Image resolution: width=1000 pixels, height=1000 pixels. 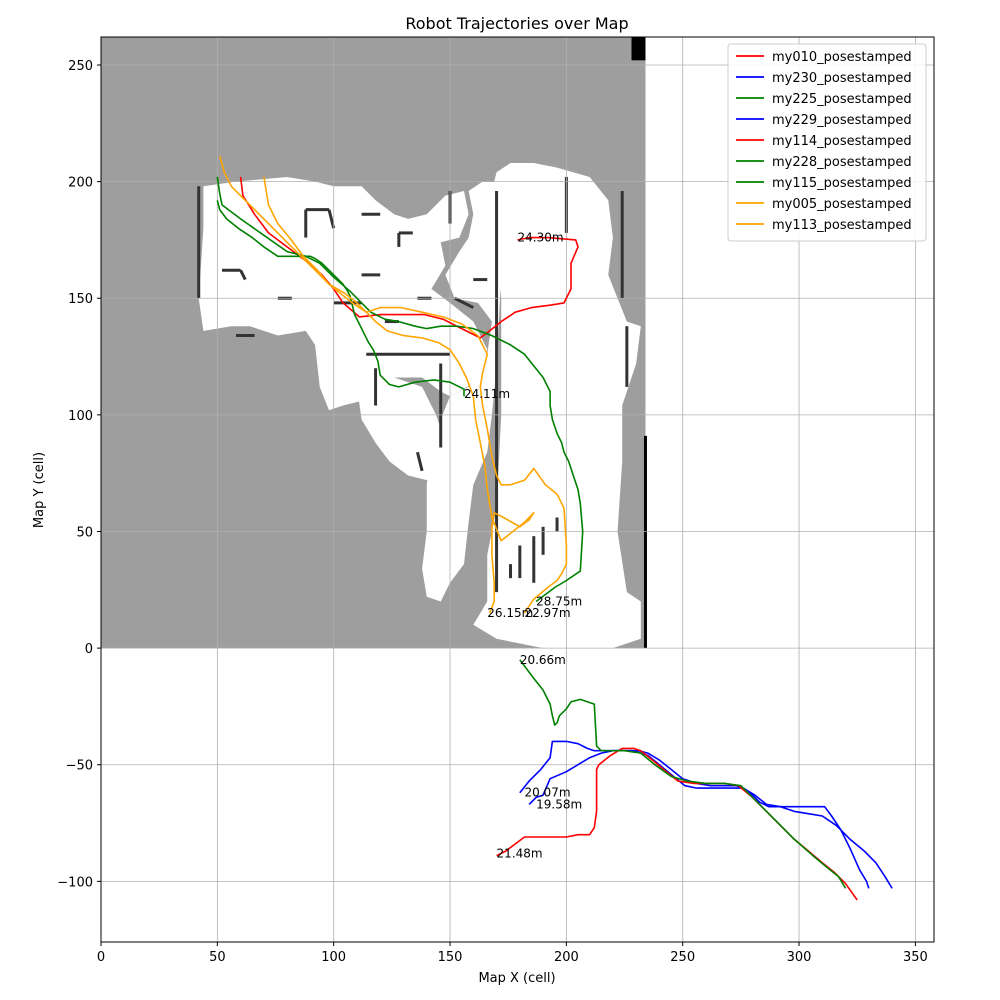 I want to click on distance-label: 28.75m, so click(x=559, y=601).